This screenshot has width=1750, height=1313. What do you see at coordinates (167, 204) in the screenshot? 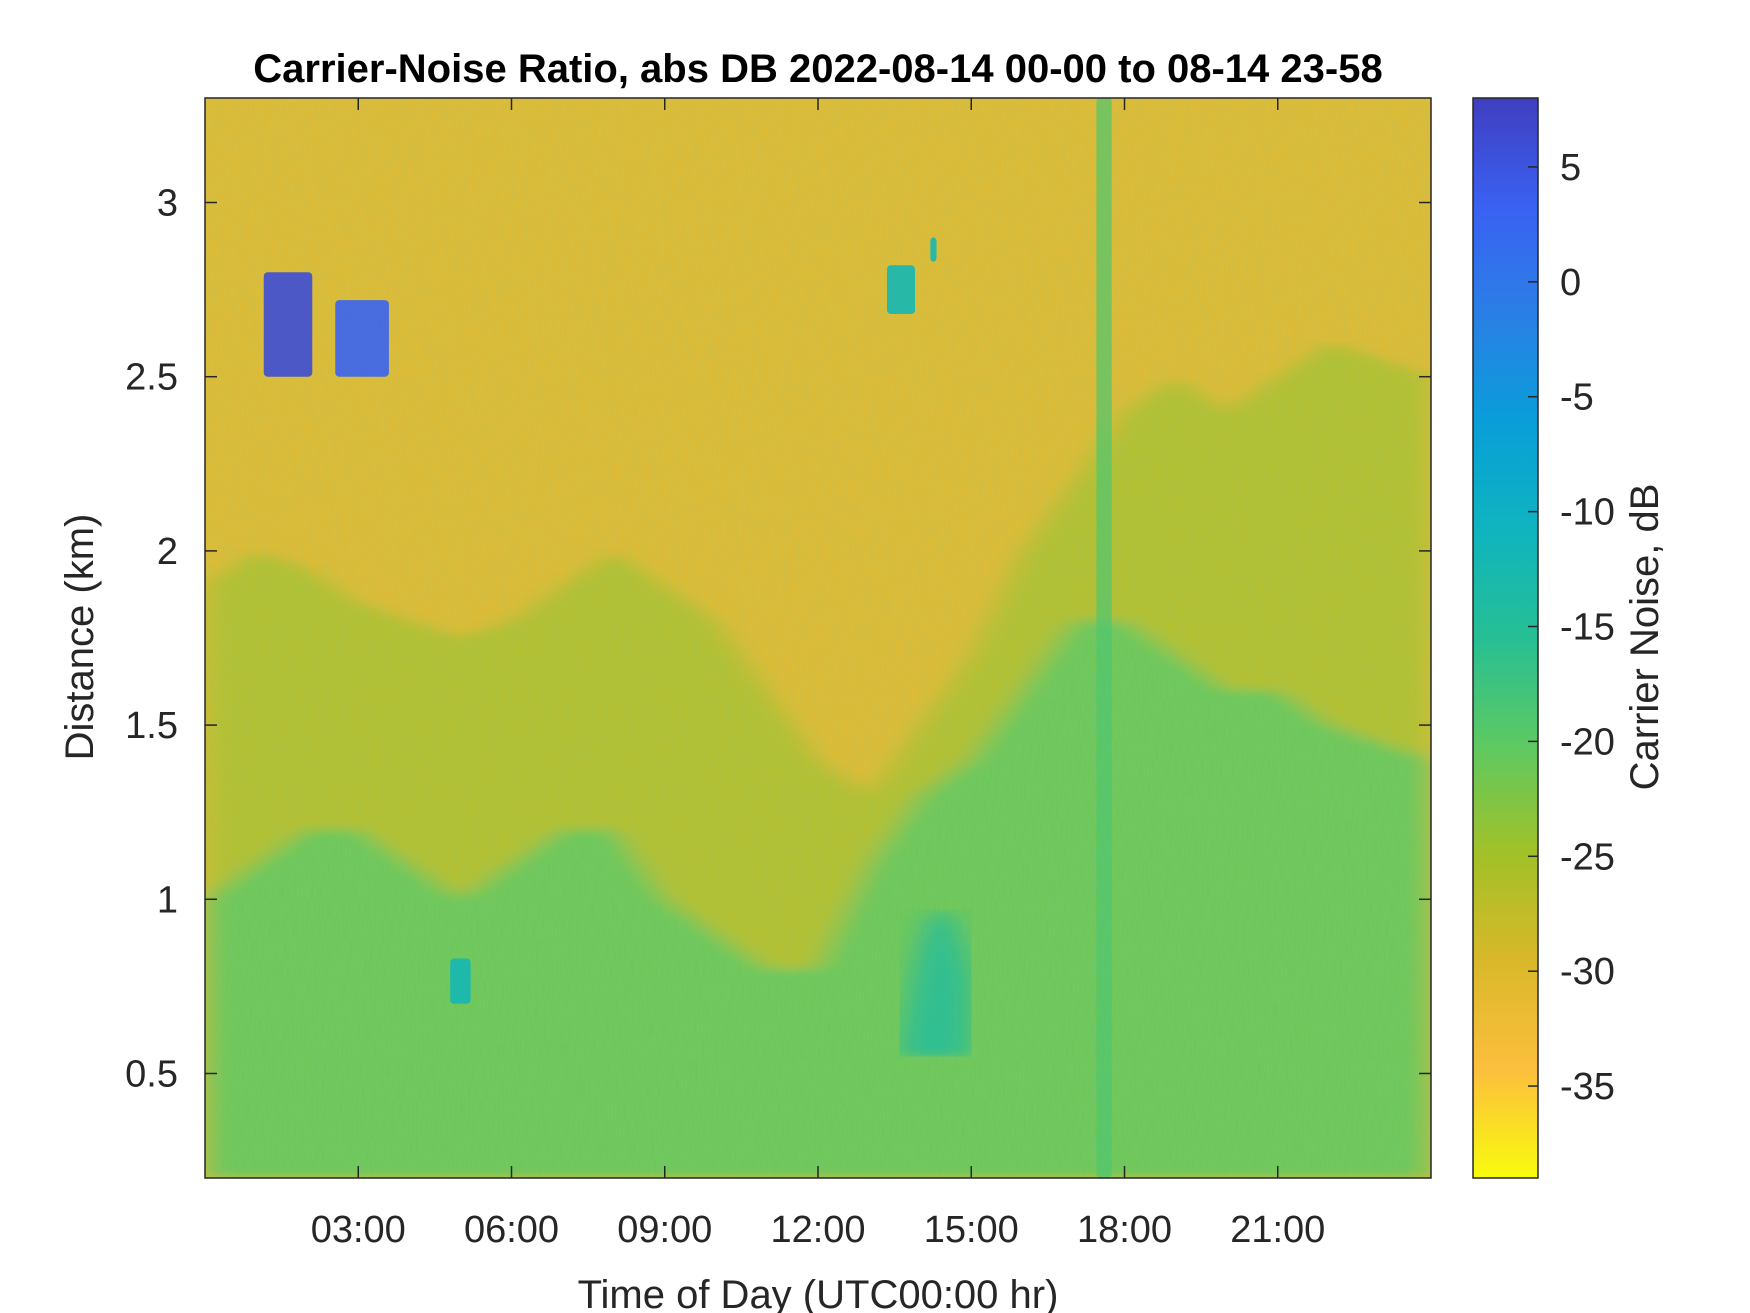
I see `y-tick-label: 3` at bounding box center [167, 204].